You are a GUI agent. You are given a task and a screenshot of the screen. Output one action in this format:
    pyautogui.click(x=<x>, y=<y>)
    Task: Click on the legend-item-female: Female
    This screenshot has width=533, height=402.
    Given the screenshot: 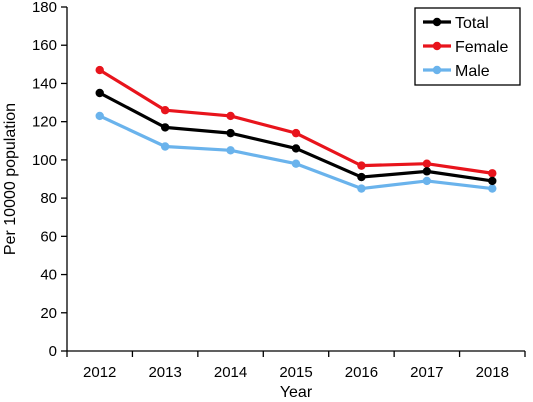 What is the action you would take?
    pyautogui.click(x=465, y=47)
    